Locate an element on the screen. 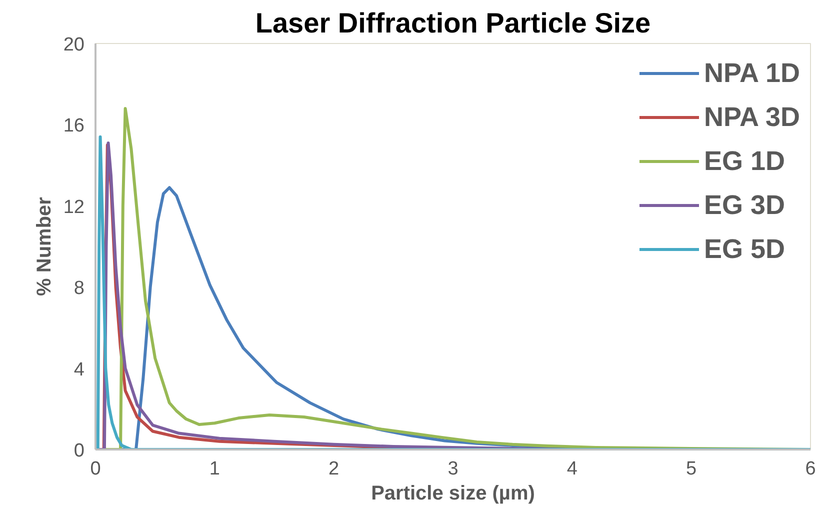  y-tick-label: 0 is located at coordinates (79, 451).